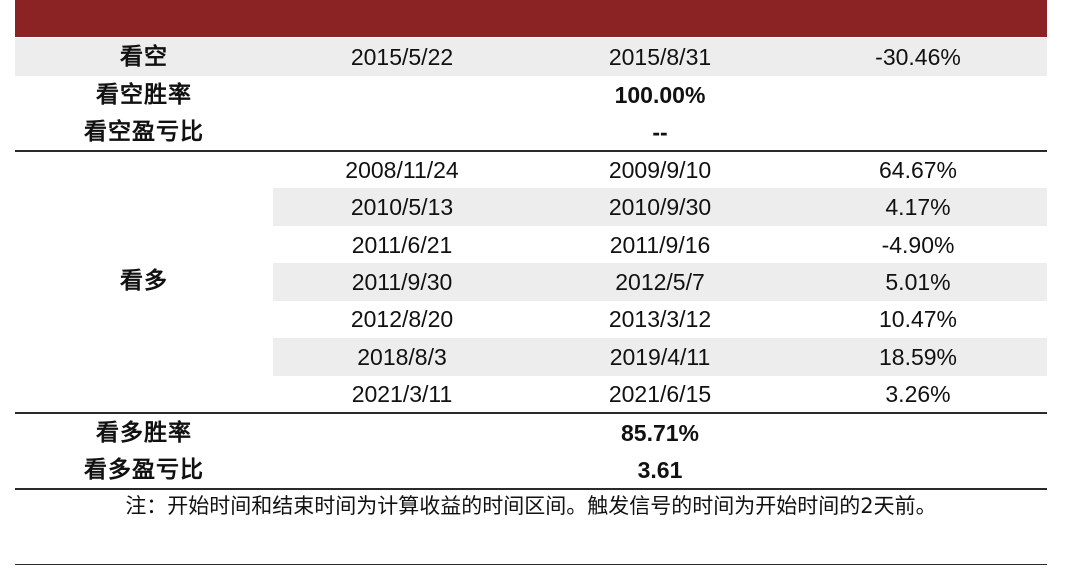 The width and height of the screenshot is (1080, 580). Describe the element at coordinates (402, 356) in the screenshot. I see `start-date: 2018/8/3` at that location.